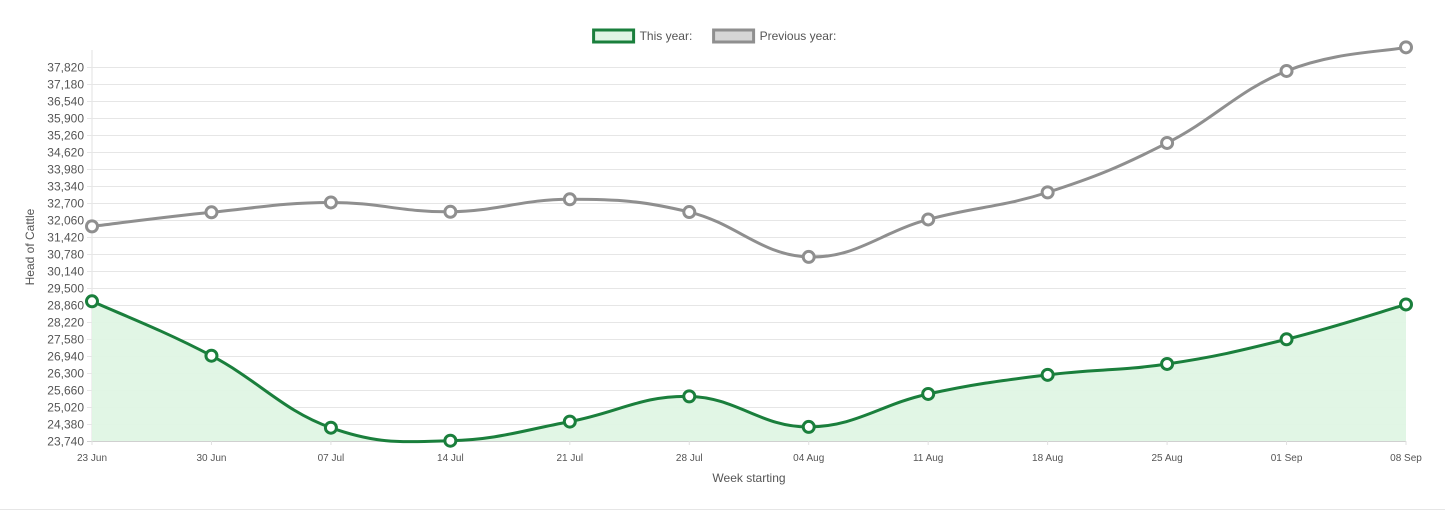  I want to click on y-tick-label: 25,660, so click(65, 391).